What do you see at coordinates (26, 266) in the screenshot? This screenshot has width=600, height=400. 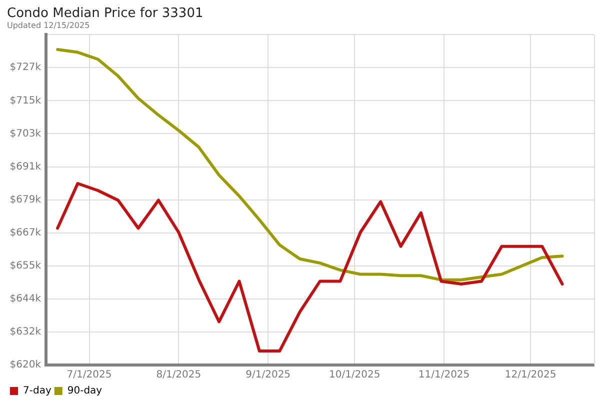 I see `y-tick-label: $655k` at bounding box center [26, 266].